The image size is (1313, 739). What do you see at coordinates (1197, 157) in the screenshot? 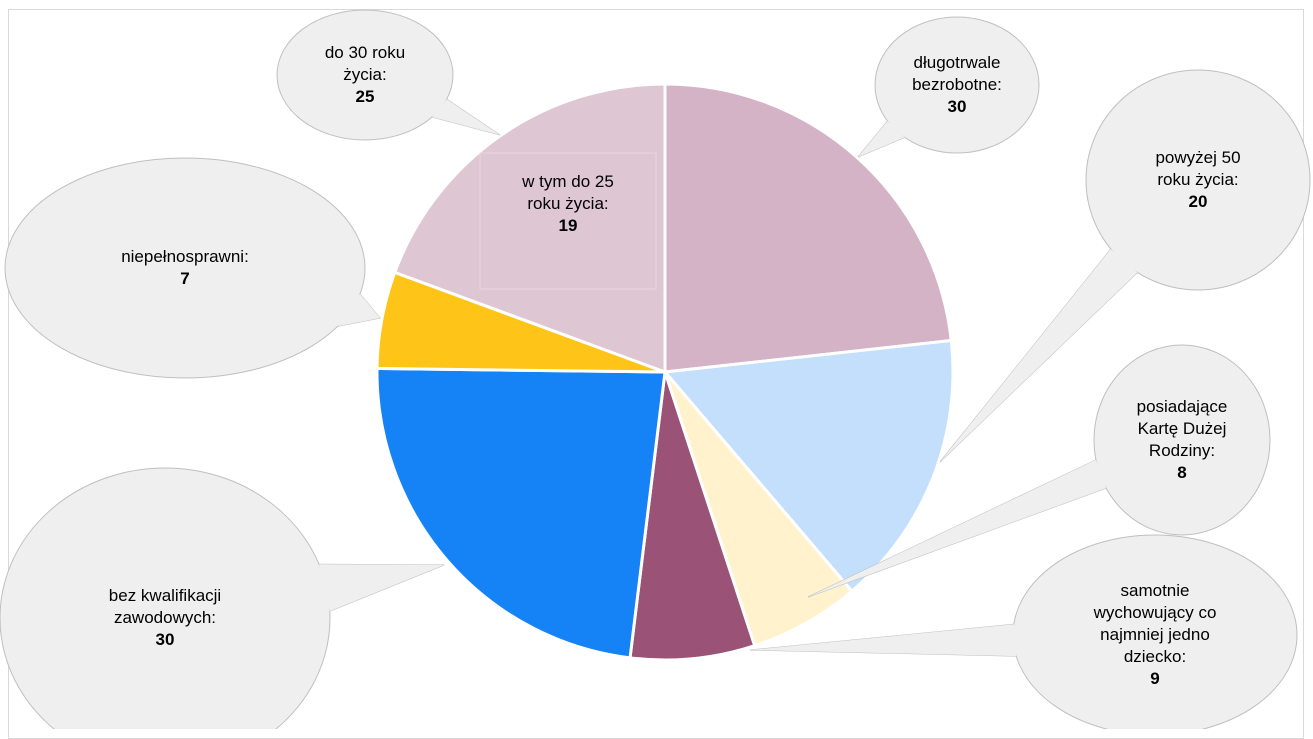
I see `callout-label-line: powyżej 50` at bounding box center [1197, 157].